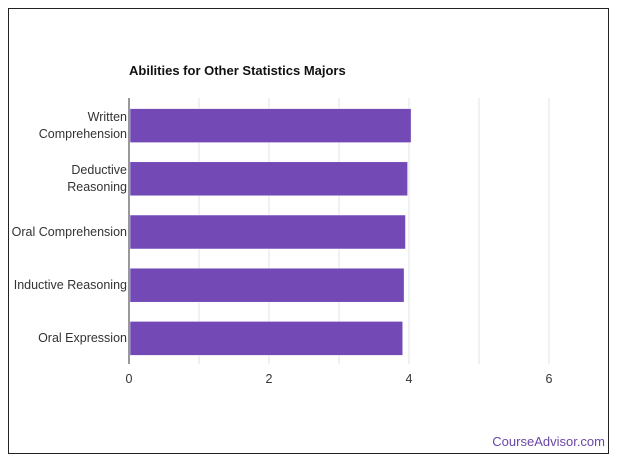 The image size is (620, 465). What do you see at coordinates (97, 186) in the screenshot?
I see `category-label-line: Reasoning` at bounding box center [97, 186].